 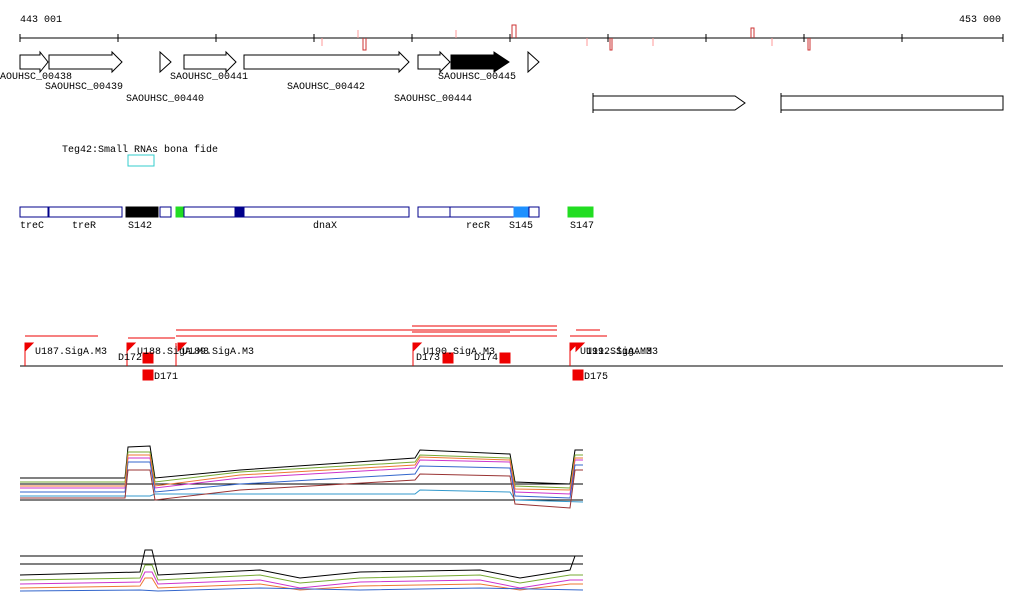 I want to click on srna-box, so click(x=141, y=160).